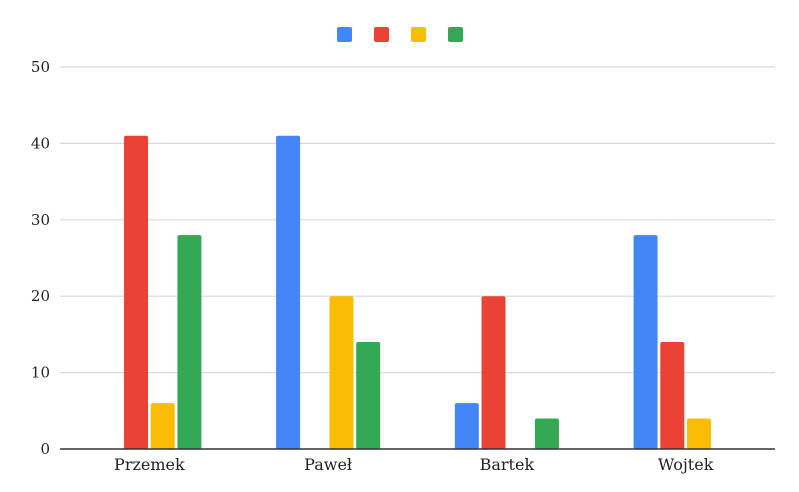 Image resolution: width=799 pixels, height=492 pixels. I want to click on x-tick-label: Wojtek, so click(686, 464).